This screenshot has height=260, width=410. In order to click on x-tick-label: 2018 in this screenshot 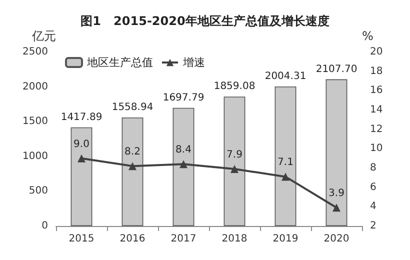, I will do `click(235, 239)`.